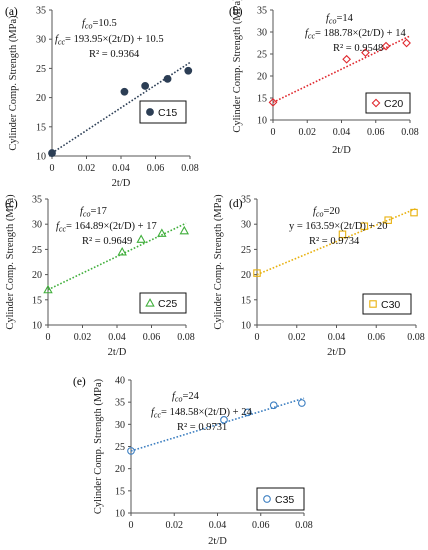 The height and width of the screenshot is (550, 428). Describe the element at coordinates (355, 34) in the screenshot. I see `equation-annotation: fcc= 188.78×(2t/D) + 14` at that location.